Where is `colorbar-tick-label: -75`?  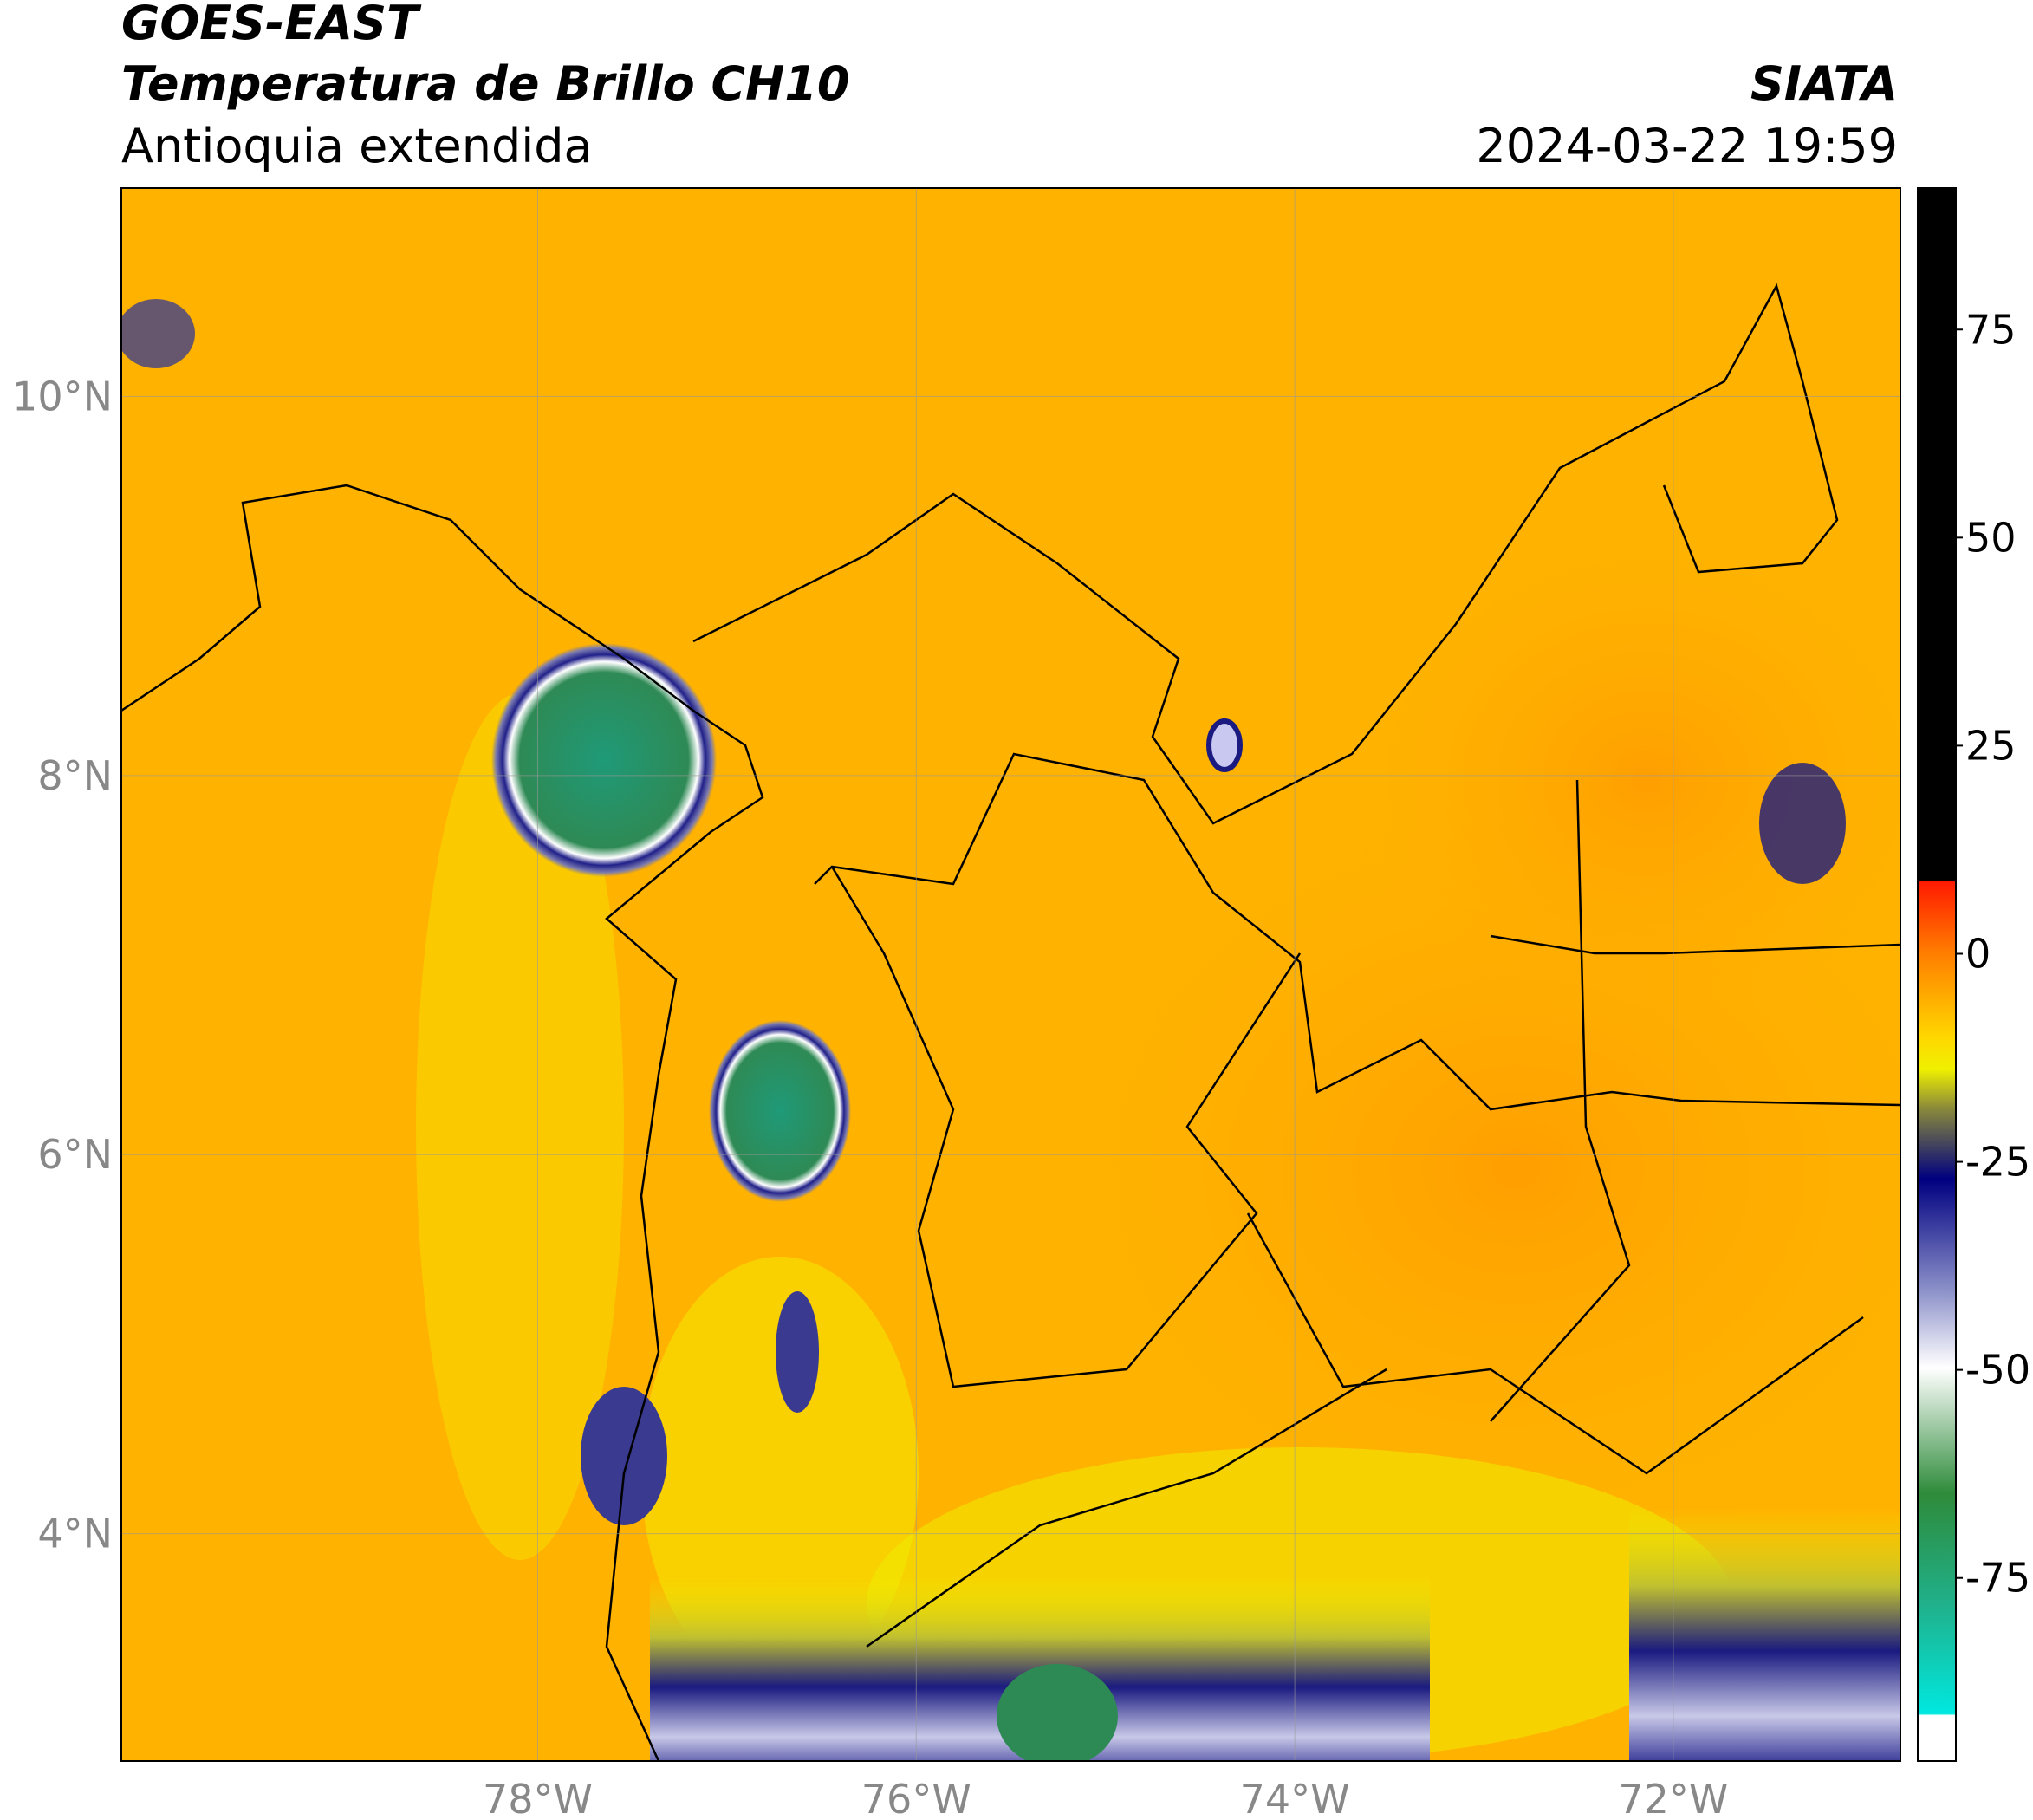
colorbar-tick-label: -75 is located at coordinates (1997, 1578).